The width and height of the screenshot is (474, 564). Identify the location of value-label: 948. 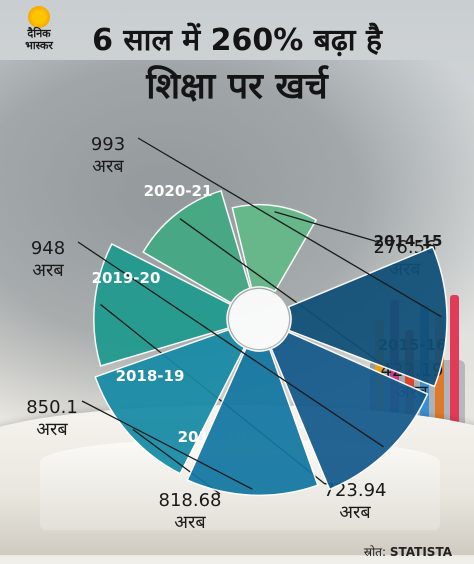
(48, 248).